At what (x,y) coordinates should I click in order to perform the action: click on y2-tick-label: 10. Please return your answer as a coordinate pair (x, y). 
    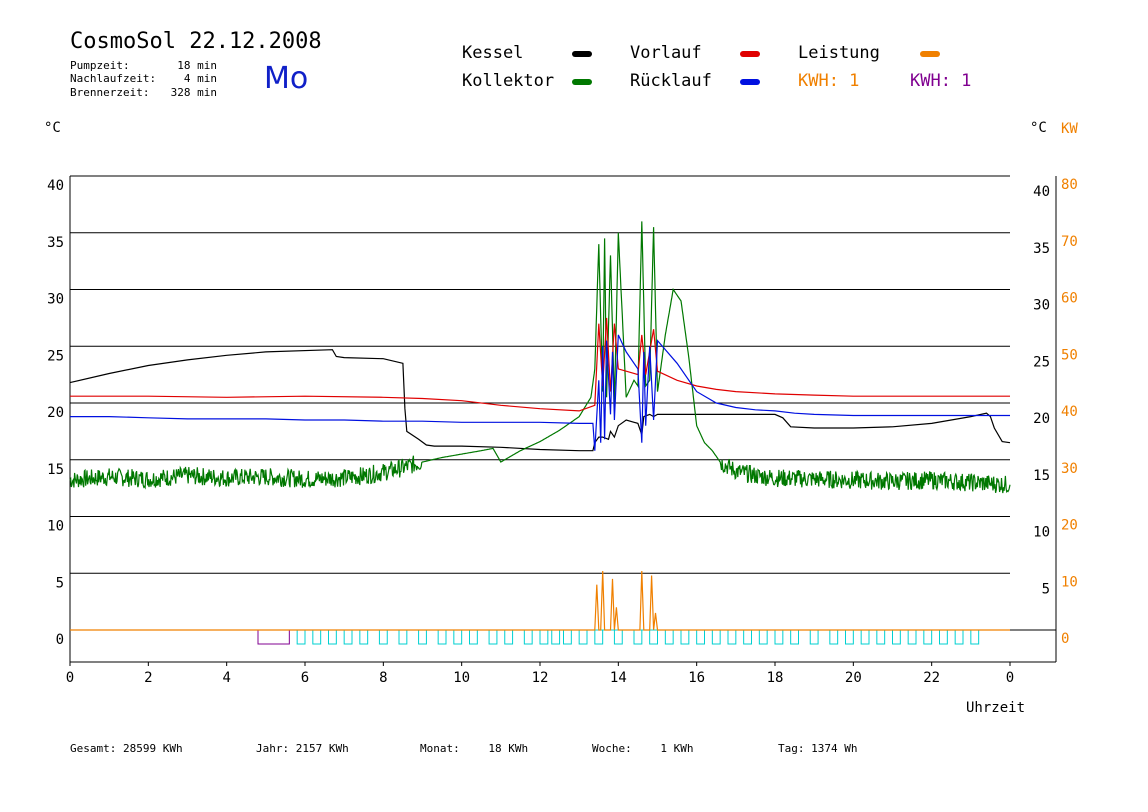
    Looking at the image, I should click on (1069, 582).